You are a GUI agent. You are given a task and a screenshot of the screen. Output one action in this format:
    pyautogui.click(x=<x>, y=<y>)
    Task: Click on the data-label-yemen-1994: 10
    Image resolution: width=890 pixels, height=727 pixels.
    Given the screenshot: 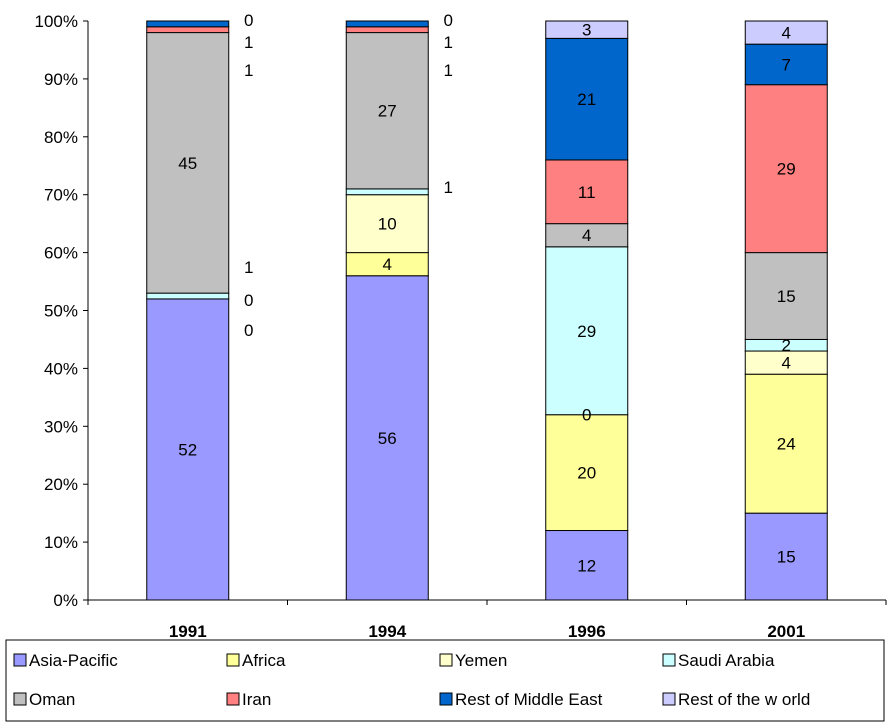 What is the action you would take?
    pyautogui.click(x=387, y=224)
    